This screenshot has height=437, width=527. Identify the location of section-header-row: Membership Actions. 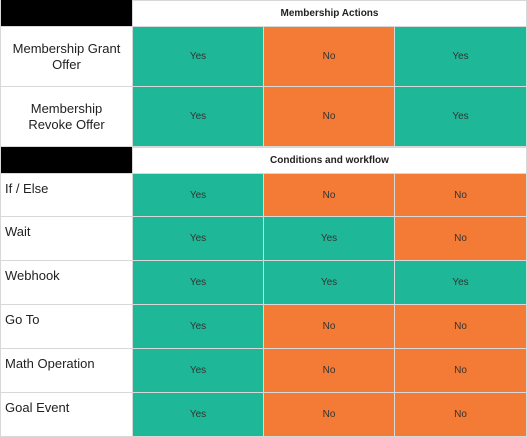
(263, 13).